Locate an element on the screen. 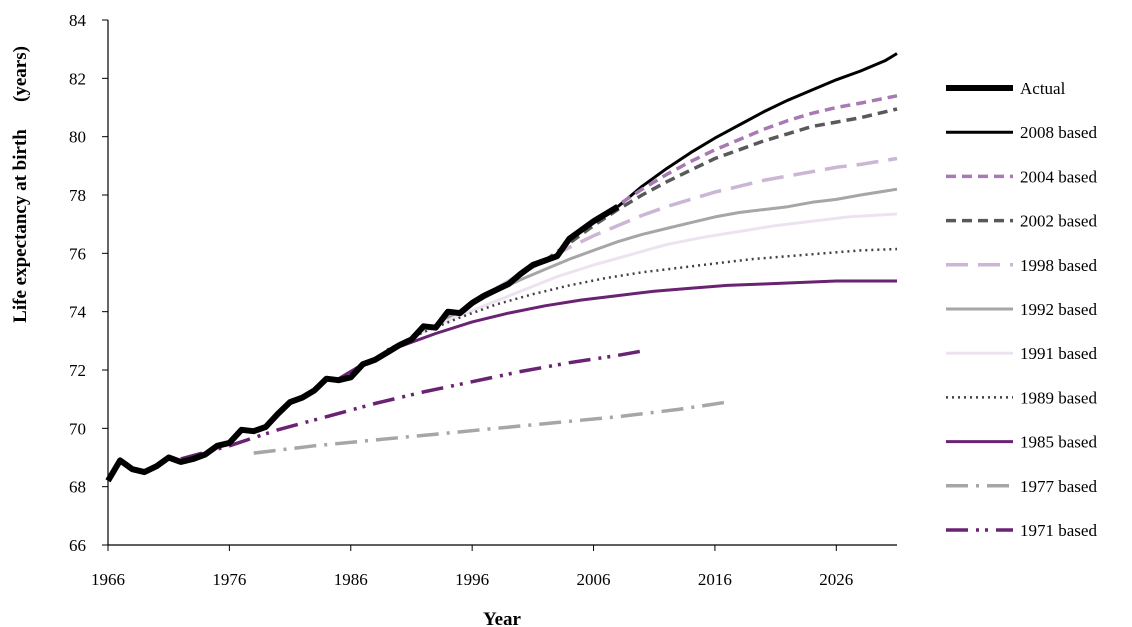 The image size is (1132, 627). legend-label-2008-based: 2008 based is located at coordinates (1058, 132).